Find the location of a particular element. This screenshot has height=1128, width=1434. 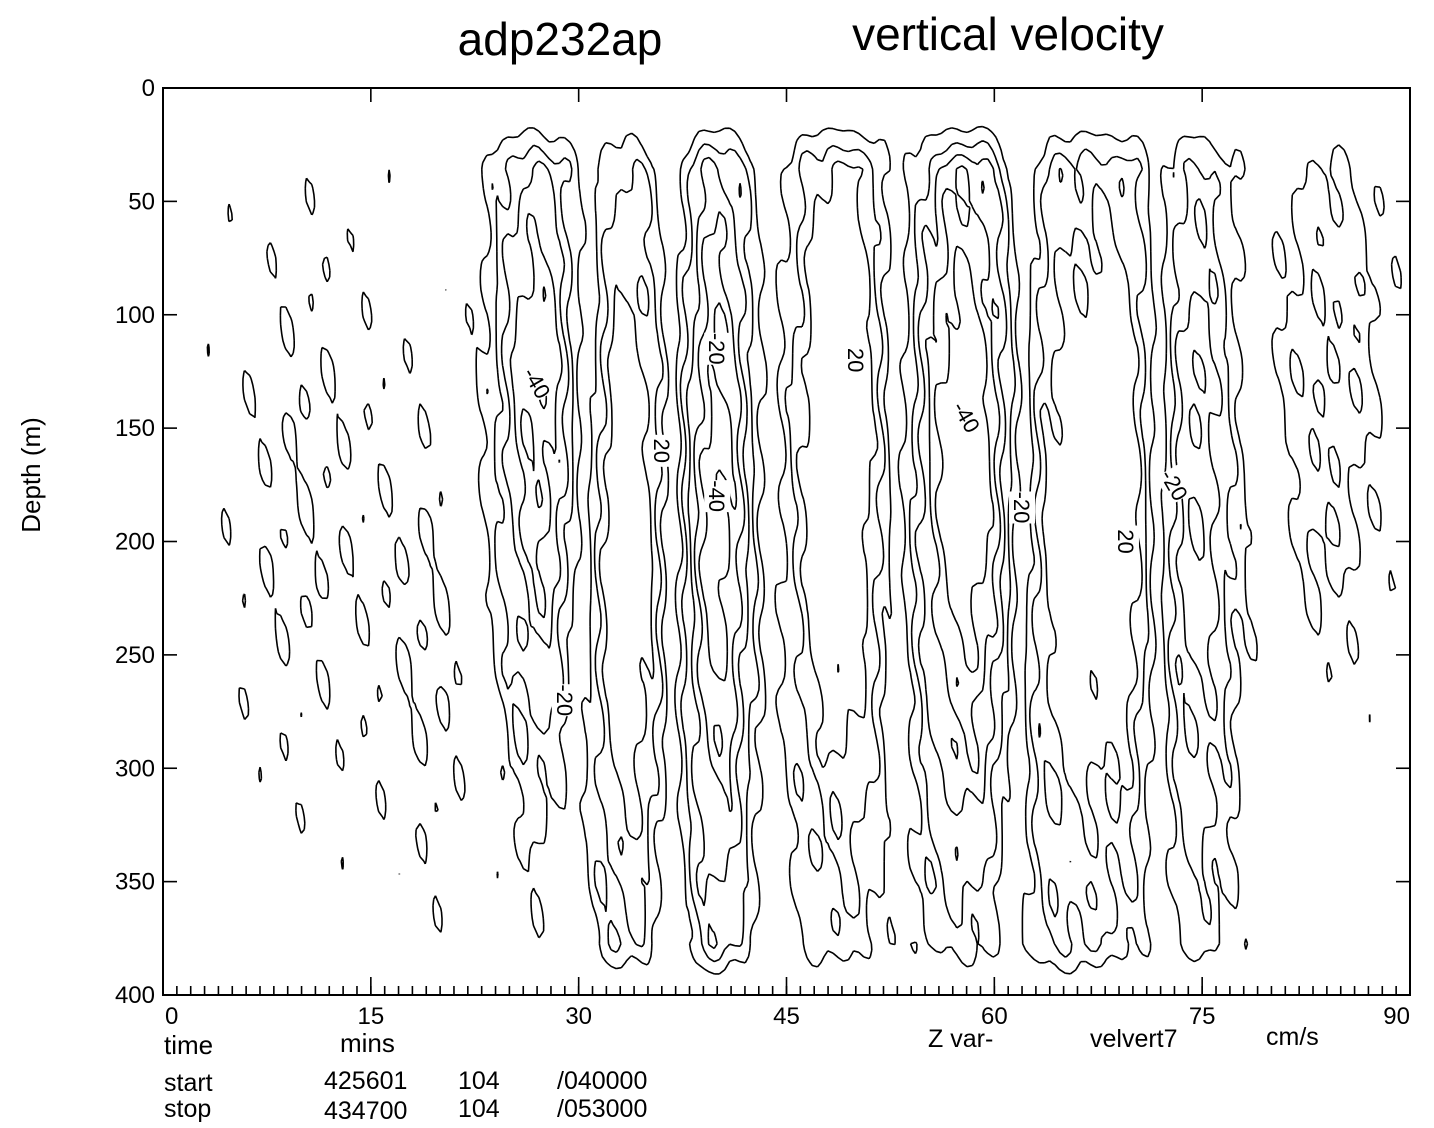

y-tick-label: 350 is located at coordinates (135, 882).